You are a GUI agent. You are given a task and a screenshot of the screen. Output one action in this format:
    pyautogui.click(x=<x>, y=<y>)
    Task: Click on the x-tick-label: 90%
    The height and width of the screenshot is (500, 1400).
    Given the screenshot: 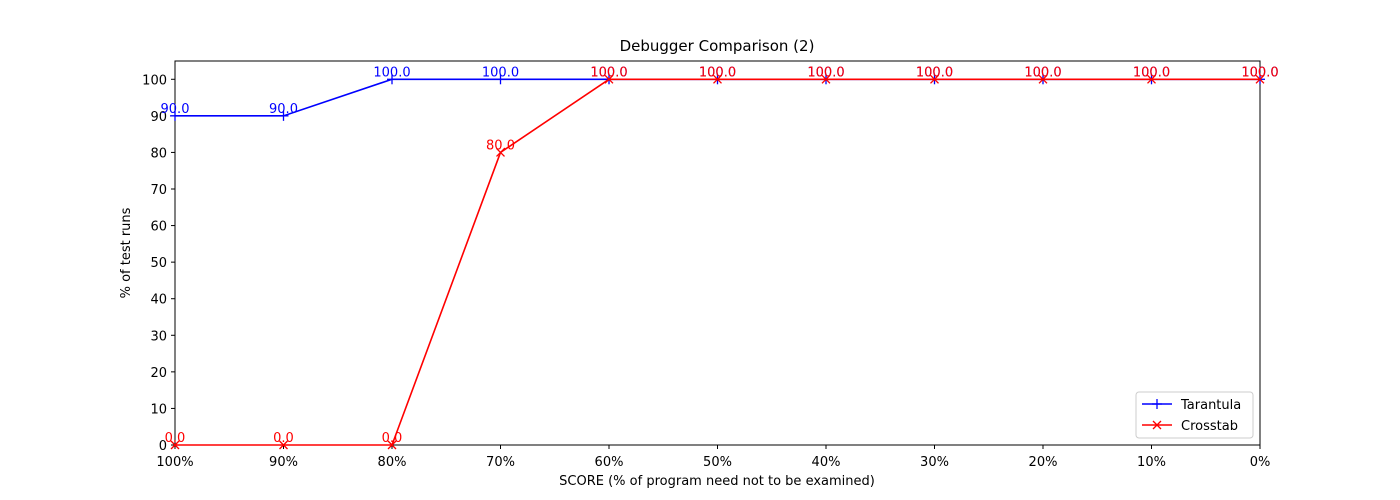 What is the action you would take?
    pyautogui.click(x=283, y=462)
    